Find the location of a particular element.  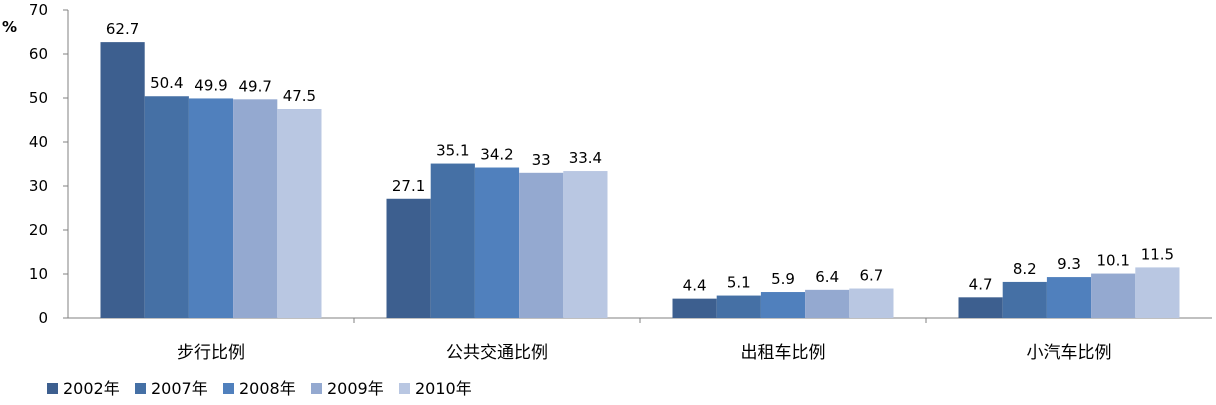

y-tick-label: 0 is located at coordinates (43, 318).